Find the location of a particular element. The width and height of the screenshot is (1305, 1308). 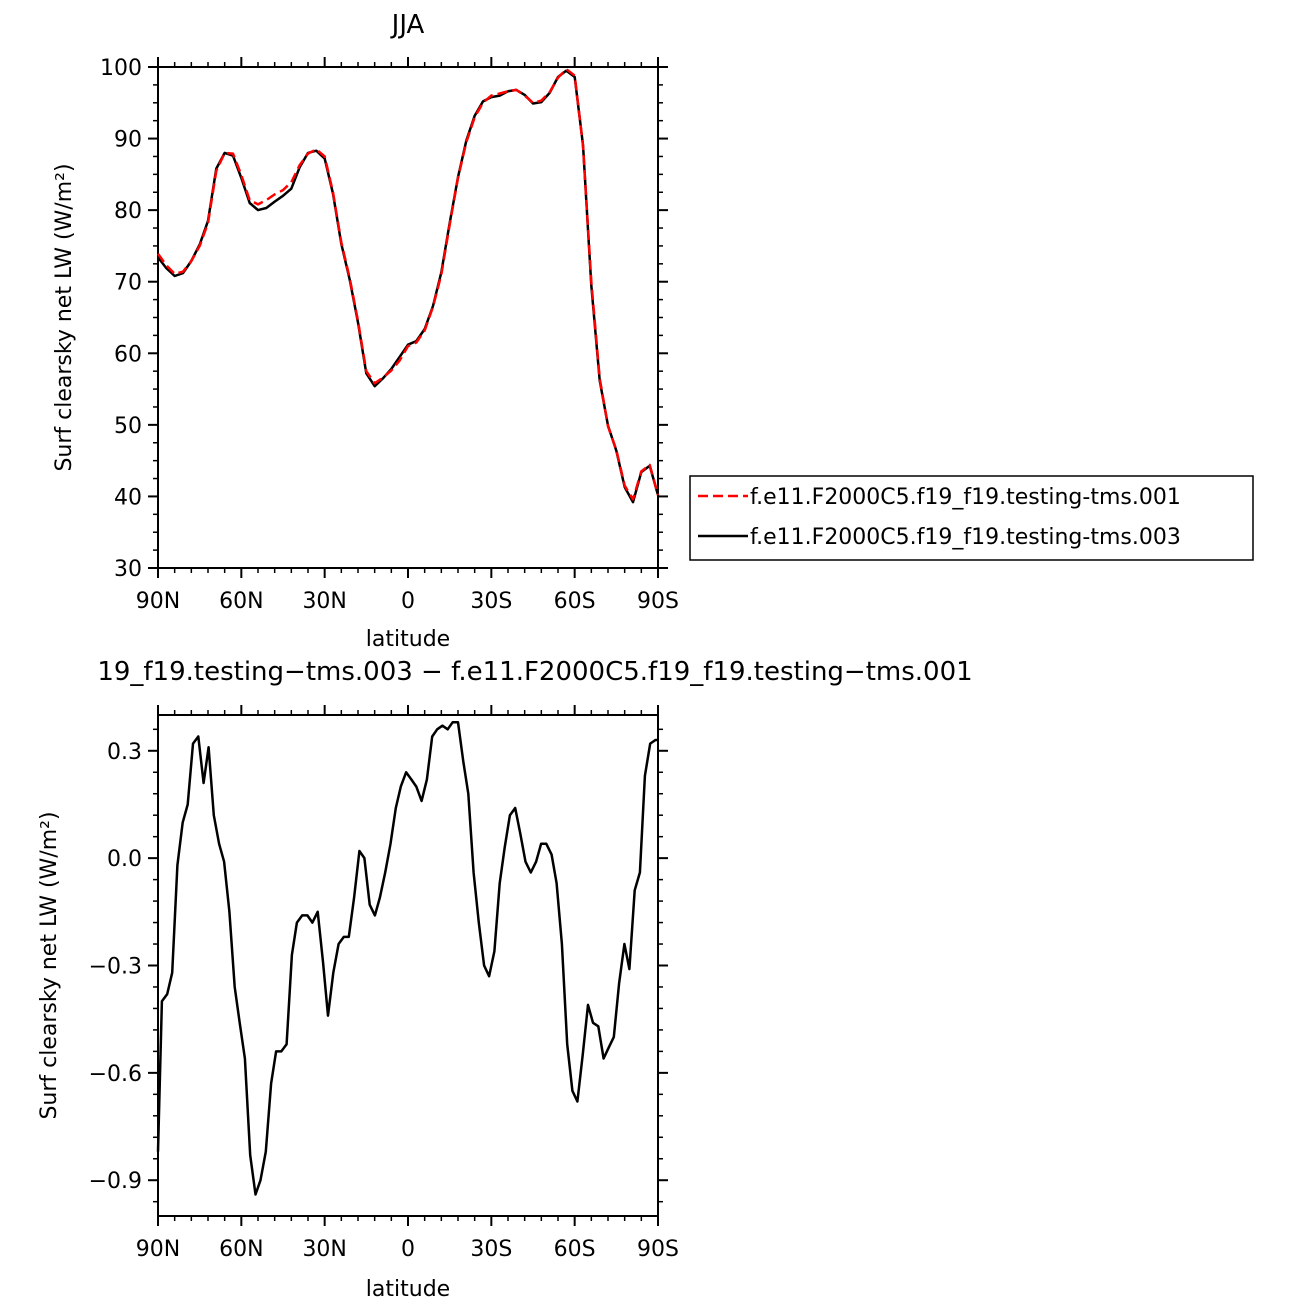

y-tick-label: −0.3 is located at coordinates (115, 967).